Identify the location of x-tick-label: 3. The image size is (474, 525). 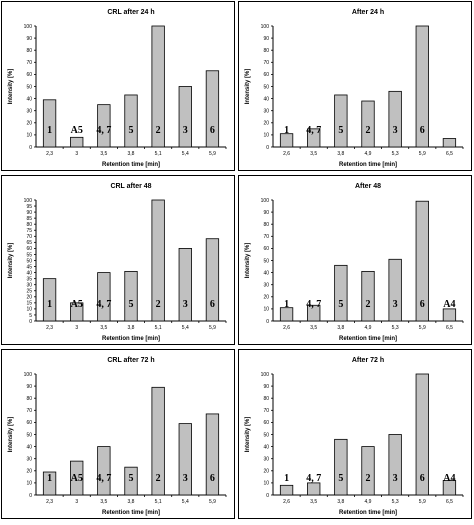
(76, 154).